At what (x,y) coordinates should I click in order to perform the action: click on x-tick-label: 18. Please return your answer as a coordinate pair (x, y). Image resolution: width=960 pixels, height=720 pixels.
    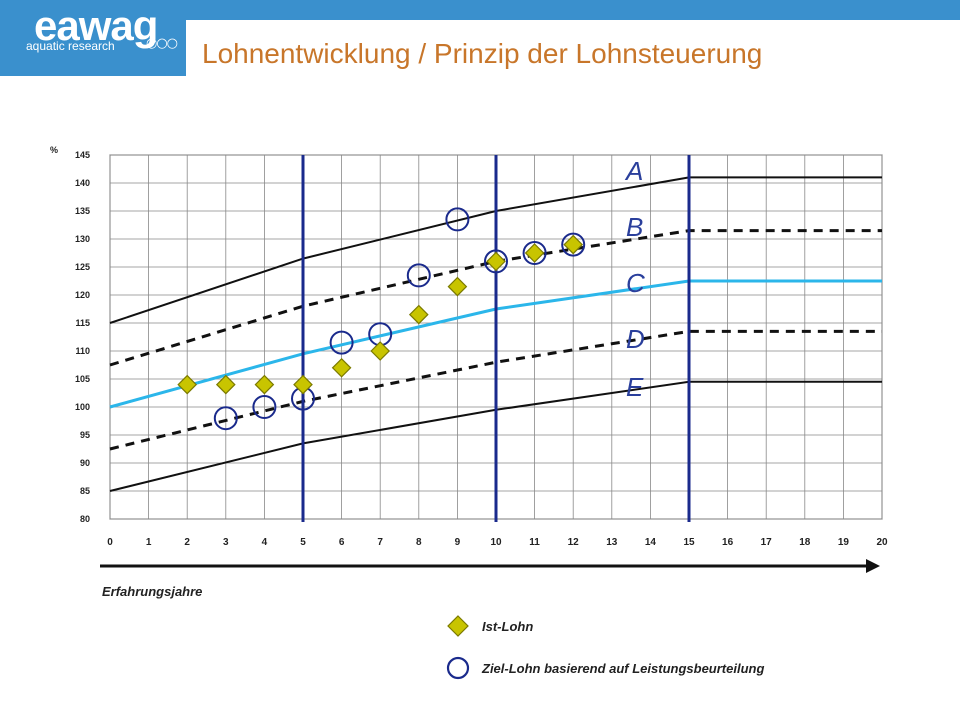
    Looking at the image, I should click on (805, 542).